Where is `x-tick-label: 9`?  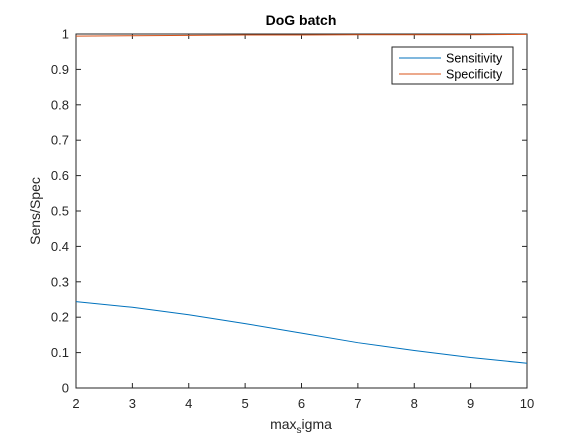 x-tick-label: 9 is located at coordinates (470, 403).